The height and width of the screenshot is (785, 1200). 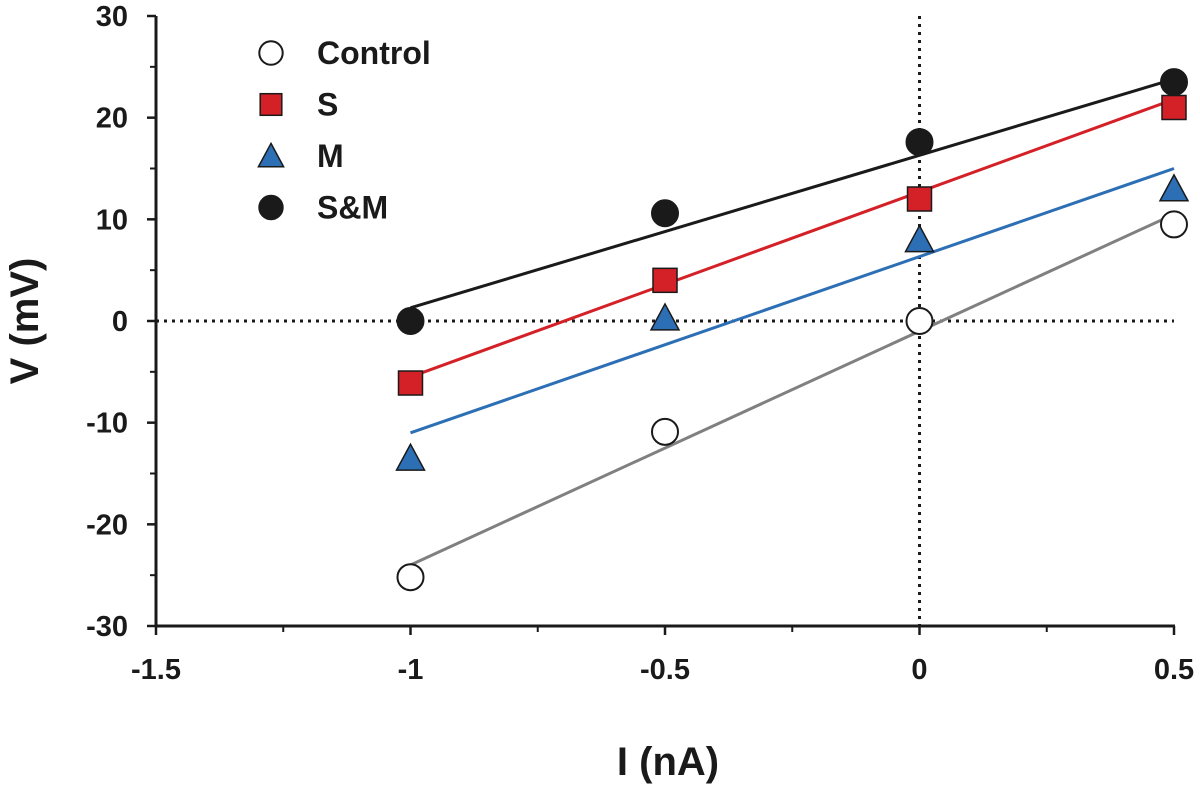 What do you see at coordinates (112, 119) in the screenshot?
I see `y-tick-label: 20` at bounding box center [112, 119].